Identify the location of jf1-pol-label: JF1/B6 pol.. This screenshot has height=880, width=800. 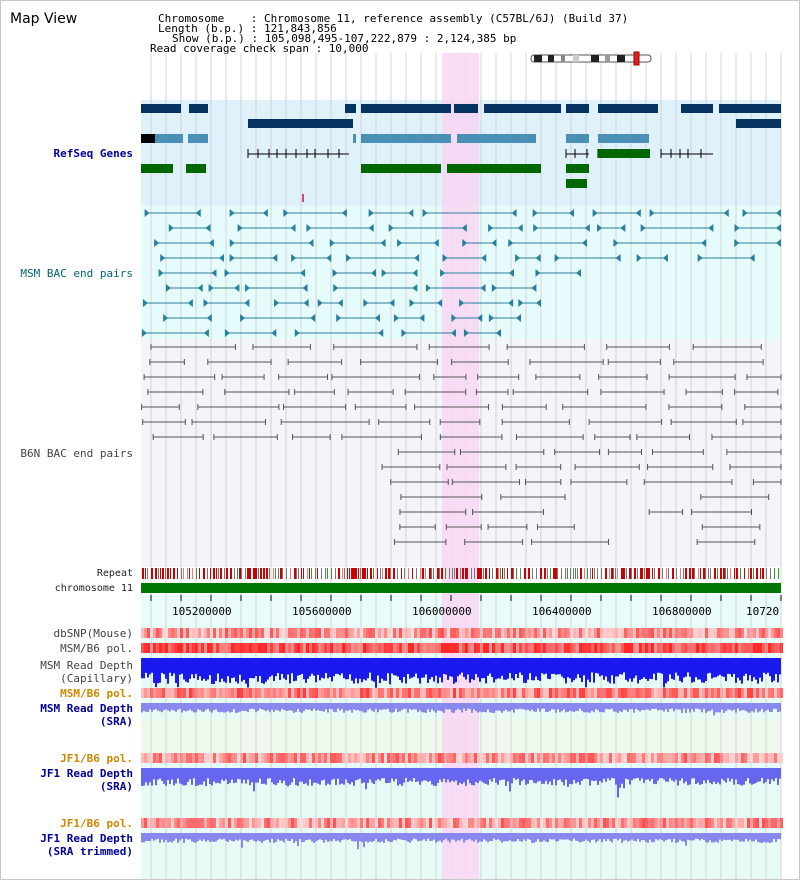
(96, 758).